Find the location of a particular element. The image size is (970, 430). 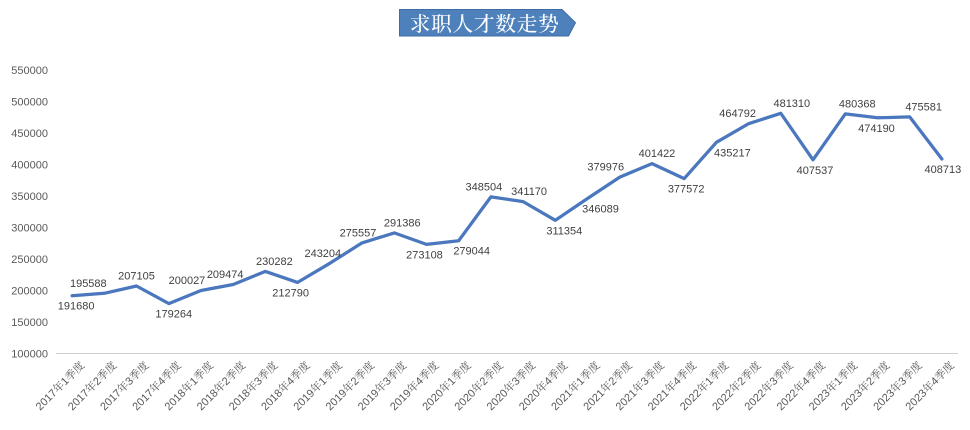

data-label: 474190 is located at coordinates (876, 129).